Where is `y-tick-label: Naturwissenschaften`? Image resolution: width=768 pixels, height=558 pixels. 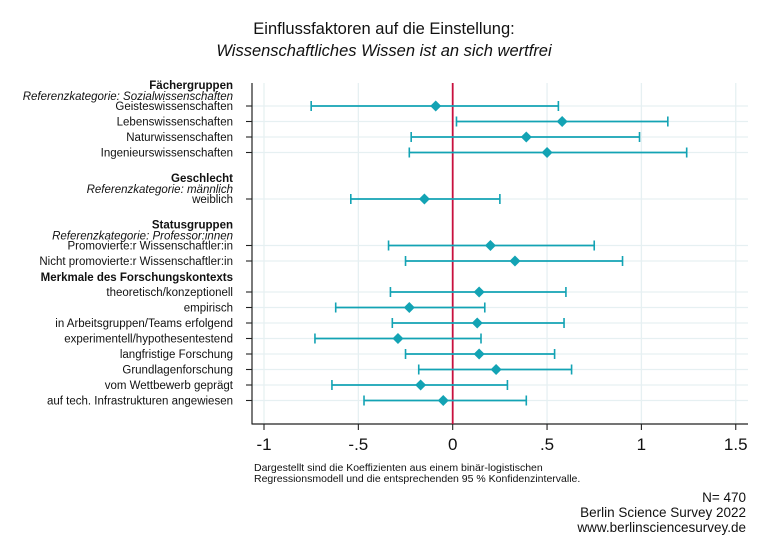 y-tick-label: Naturwissenschaften is located at coordinates (179, 138).